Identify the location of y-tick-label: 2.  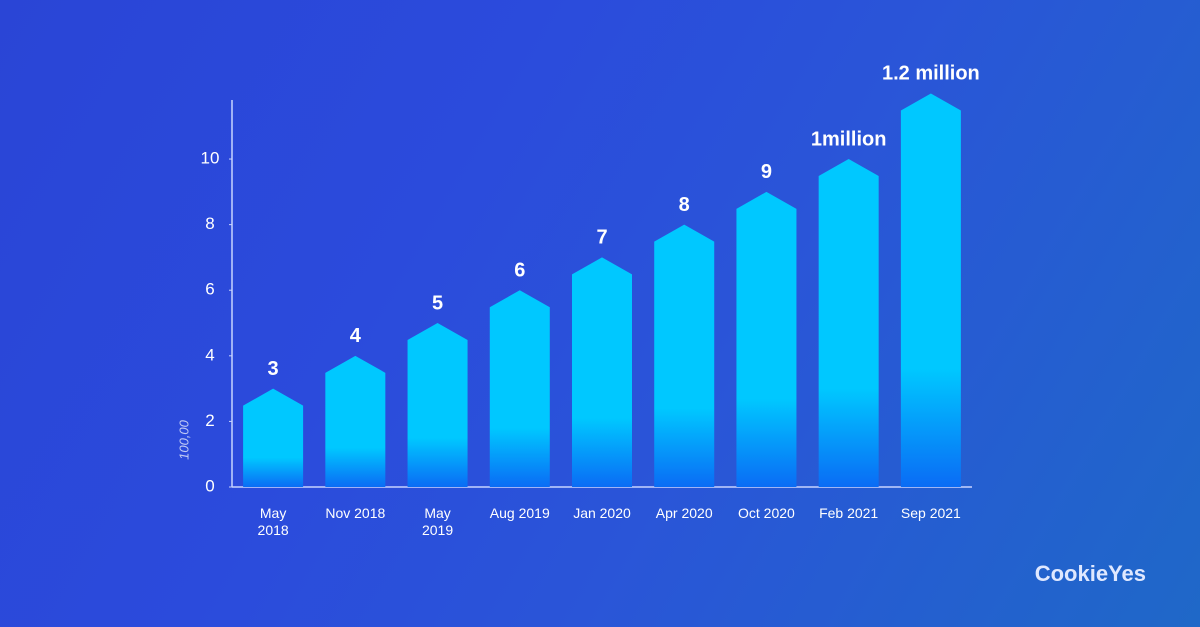
(209, 420).